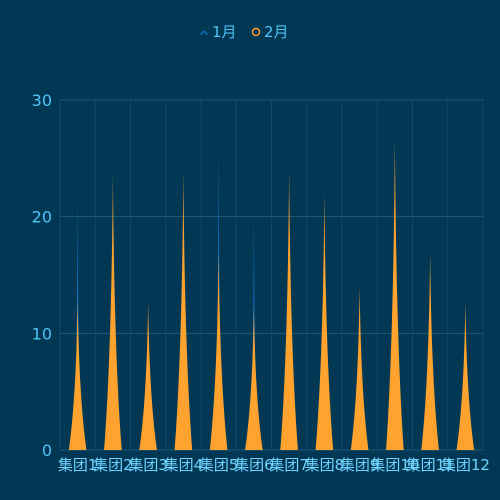 This screenshot has width=500, height=500. I want to click on bar-2月-集团4, so click(183, 311).